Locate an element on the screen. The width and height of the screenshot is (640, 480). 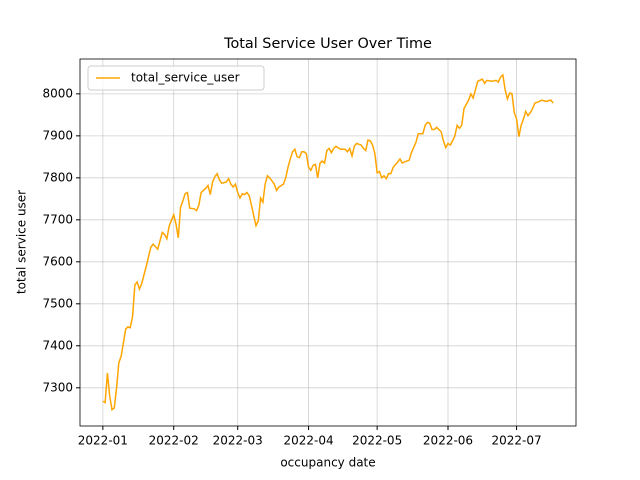
y-tick-label: 7600 is located at coordinates (57, 261).